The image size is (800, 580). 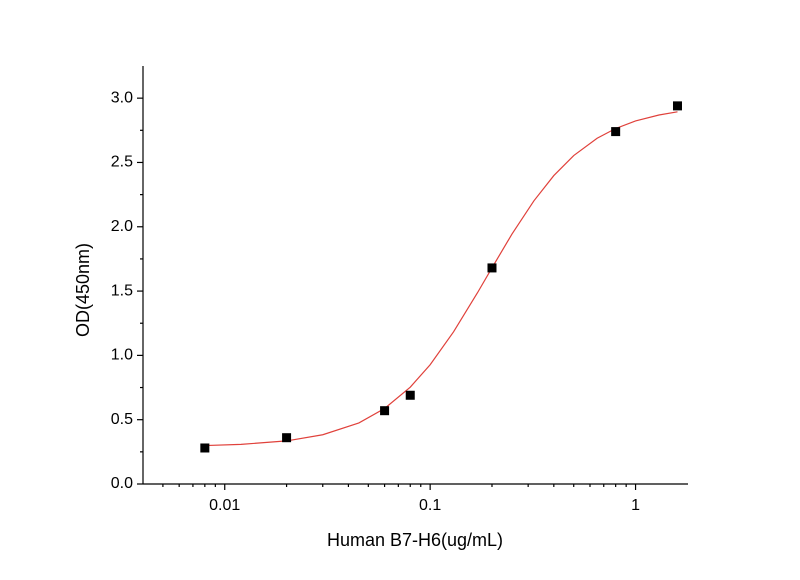 I want to click on y-tick-label: 0.0, so click(x=122, y=483).